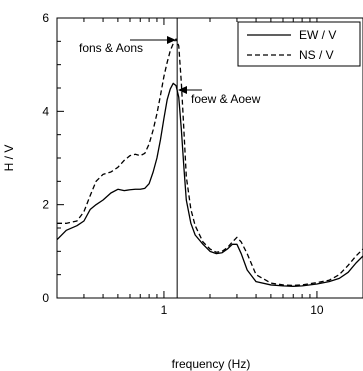 The height and width of the screenshot is (371, 363). What do you see at coordinates (45, 298) in the screenshot?
I see `y-tick-label: 0` at bounding box center [45, 298].